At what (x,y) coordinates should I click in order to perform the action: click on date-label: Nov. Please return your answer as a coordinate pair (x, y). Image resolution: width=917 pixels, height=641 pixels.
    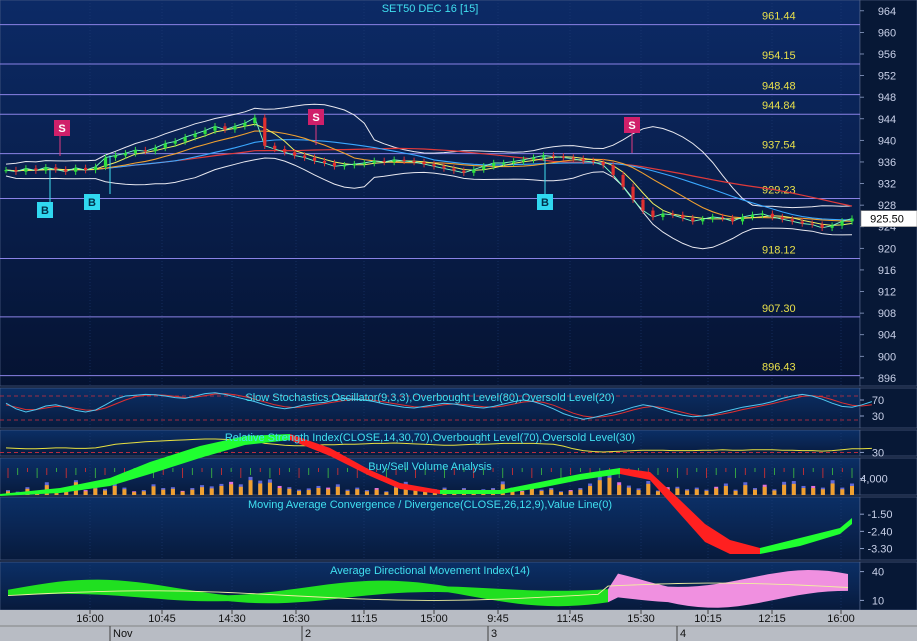
    Looking at the image, I should click on (123, 634).